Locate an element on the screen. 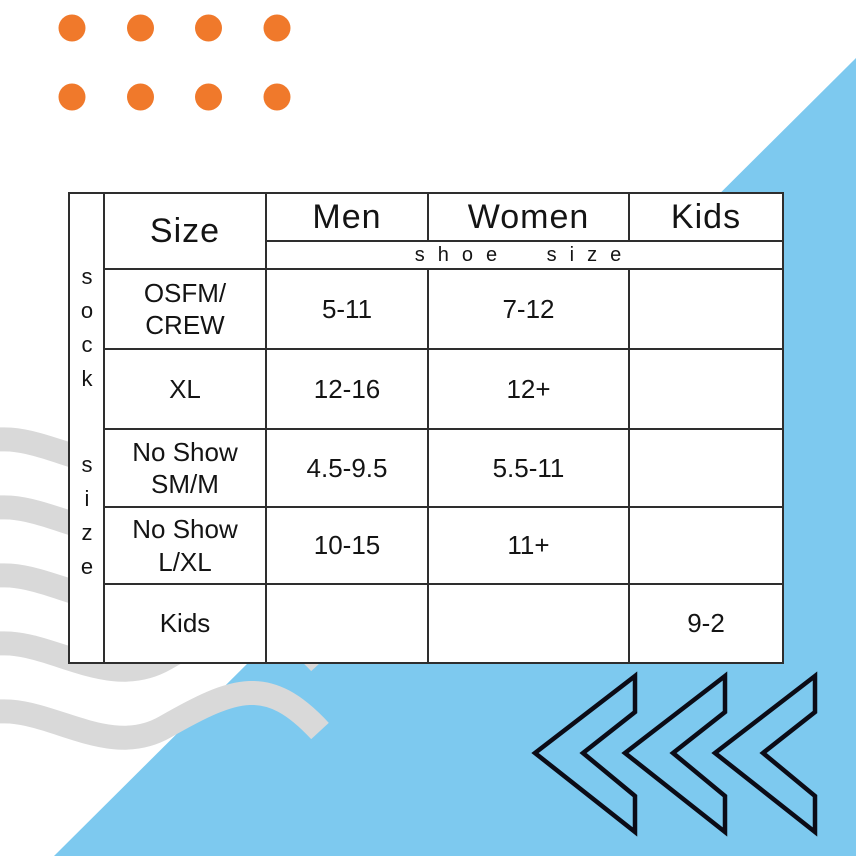 This screenshot has width=856, height=856. shoe-size-subheader: shoe size is located at coordinates (524, 255).